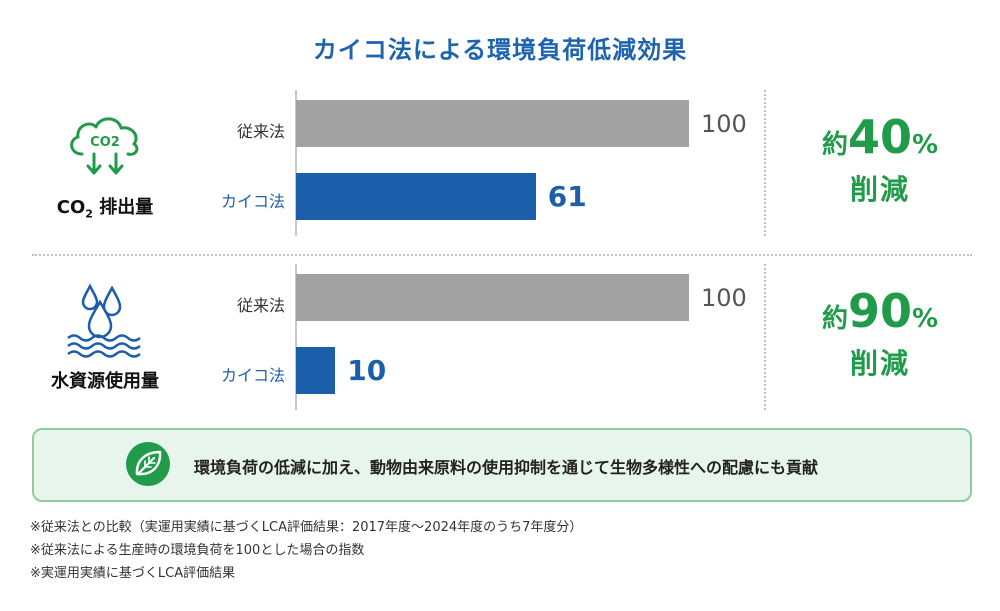 The width and height of the screenshot is (1000, 611). Describe the element at coordinates (260, 131) in the screenshot. I see `co2-category-label-conventional: 従来法` at that location.